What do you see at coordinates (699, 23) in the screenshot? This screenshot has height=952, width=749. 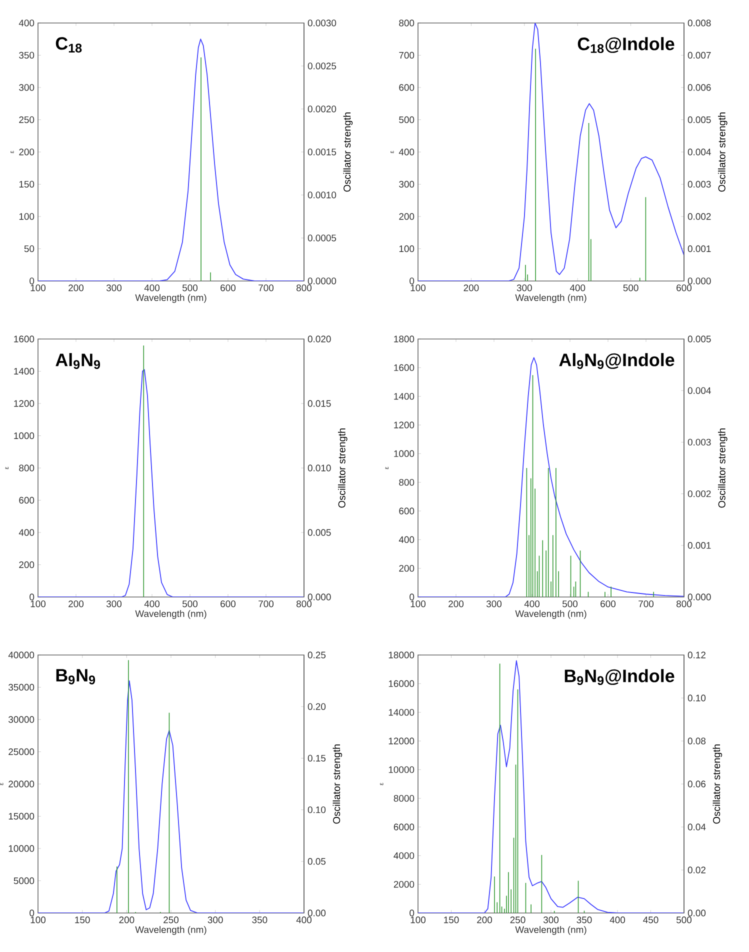 I see `y2-tick-label: 0.008` at bounding box center [699, 23].